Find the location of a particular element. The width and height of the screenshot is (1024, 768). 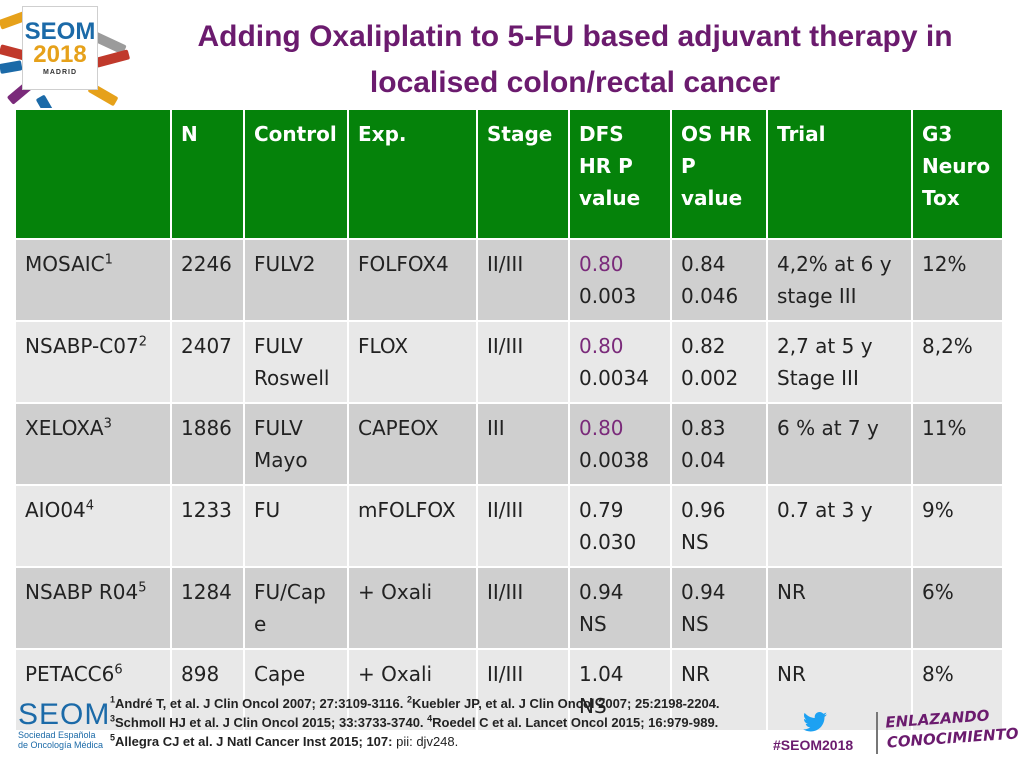

exp-cell: FLOX is located at coordinates (412, 362).